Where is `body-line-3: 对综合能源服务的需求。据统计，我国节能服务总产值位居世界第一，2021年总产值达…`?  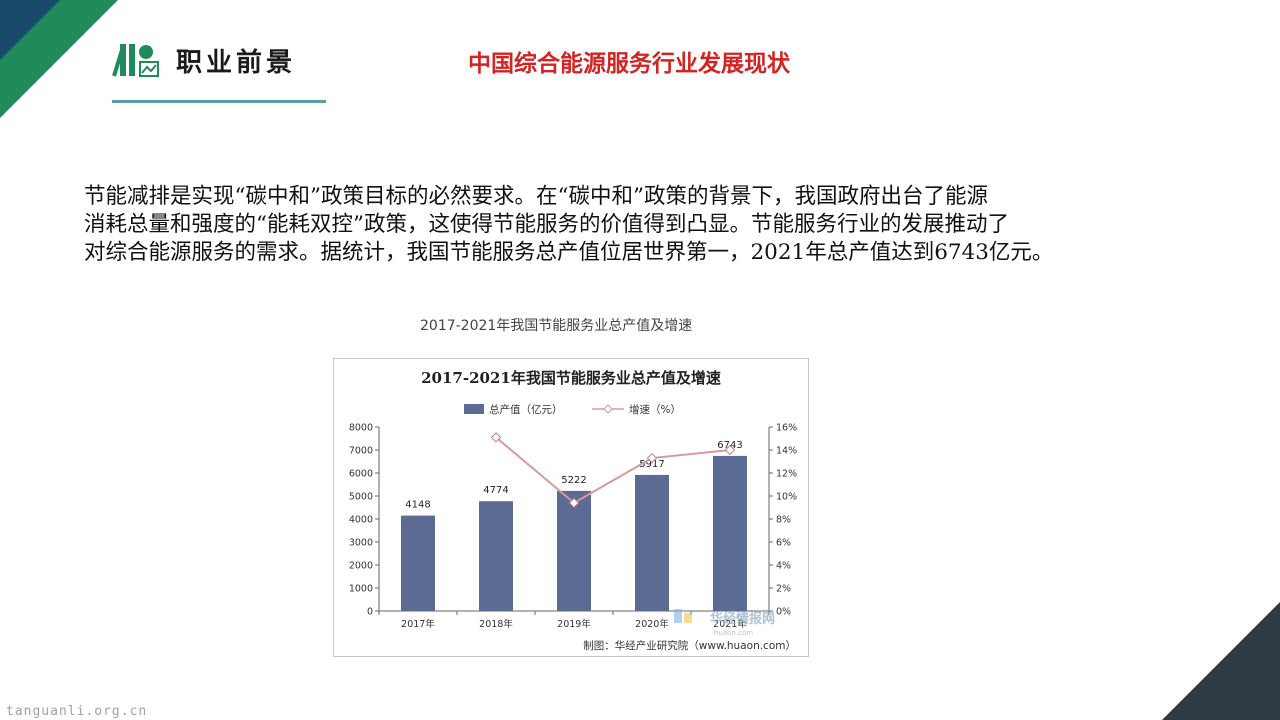 body-line-3: 对综合能源服务的需求。据统计，我国节能服务总产值位居世界第一，2021年总产值达… is located at coordinates (569, 252).